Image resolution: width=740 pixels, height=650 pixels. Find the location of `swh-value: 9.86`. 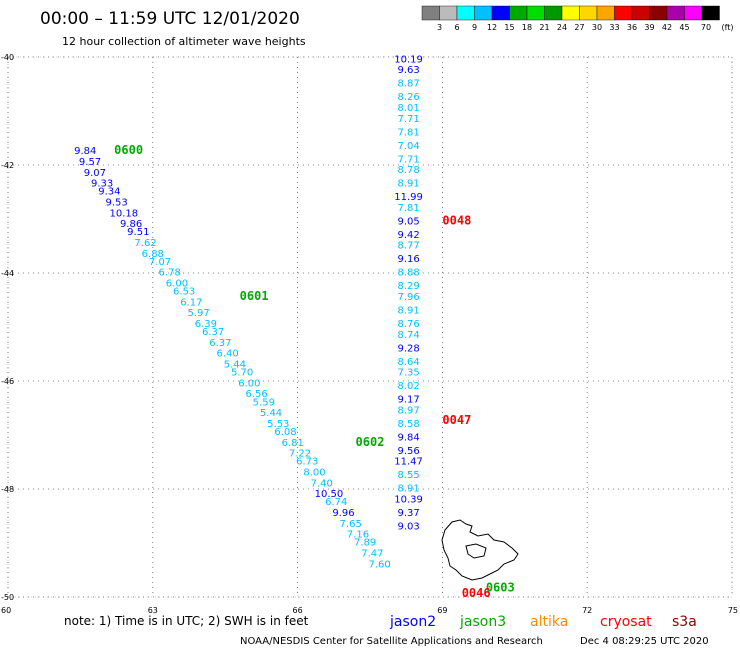

swh-value: 9.86 is located at coordinates (131, 224).